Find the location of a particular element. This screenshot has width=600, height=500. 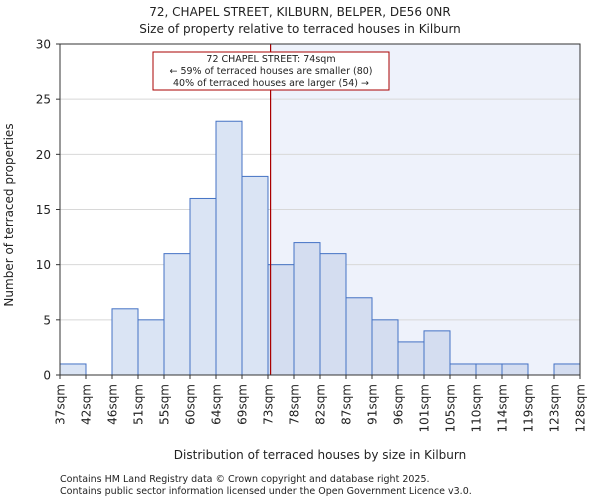

y-tick-label: 0 is located at coordinates (47, 376).